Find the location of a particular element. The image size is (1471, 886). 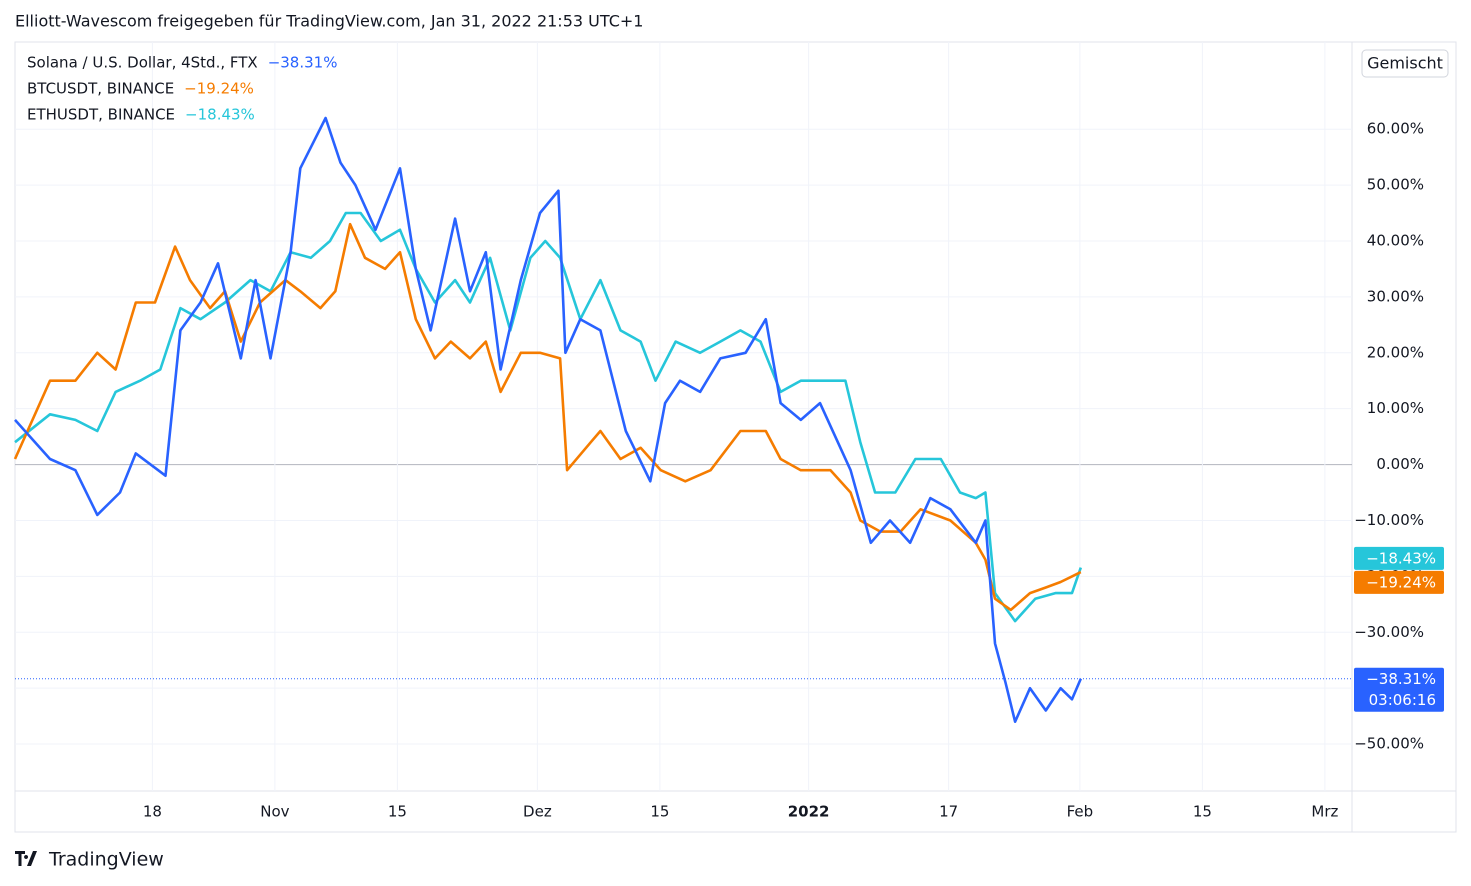

mode-button is located at coordinates (1405, 63).